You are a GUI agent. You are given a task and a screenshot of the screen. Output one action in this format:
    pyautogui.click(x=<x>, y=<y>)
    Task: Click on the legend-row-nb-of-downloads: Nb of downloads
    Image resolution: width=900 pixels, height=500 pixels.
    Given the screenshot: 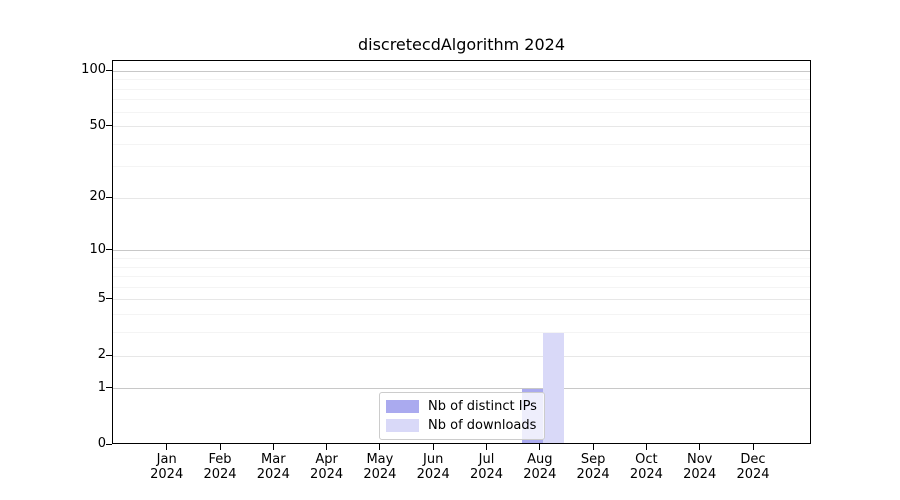 What is the action you would take?
    pyautogui.click(x=462, y=425)
    